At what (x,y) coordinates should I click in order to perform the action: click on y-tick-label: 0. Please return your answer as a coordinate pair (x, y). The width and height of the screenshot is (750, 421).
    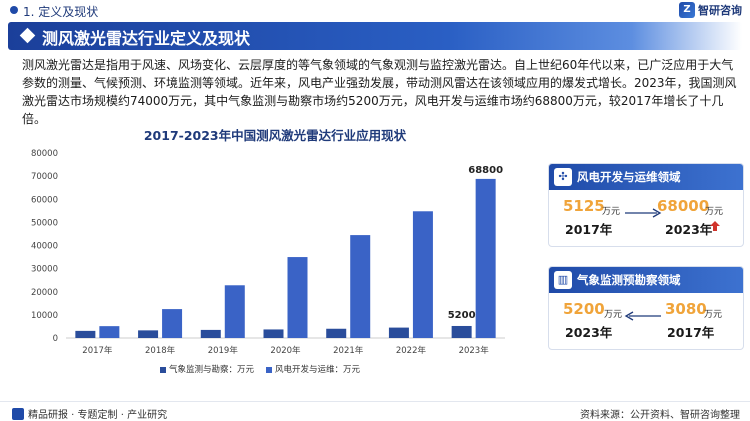
    Looking at the image, I should click on (55, 339).